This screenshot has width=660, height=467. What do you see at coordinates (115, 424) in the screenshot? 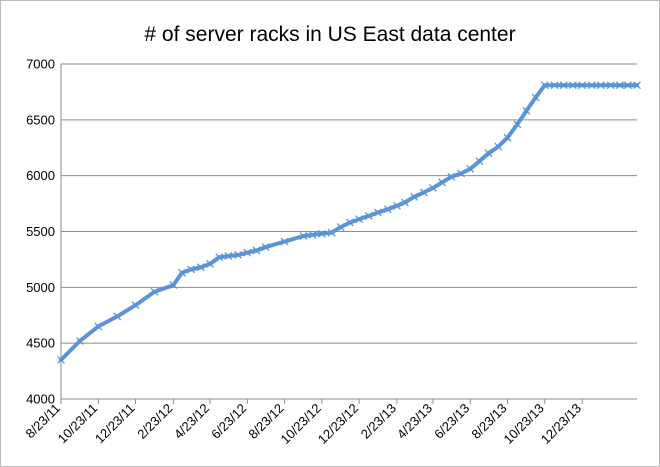
I see `x-tick-label-2: 12/23/11` at bounding box center [115, 424].